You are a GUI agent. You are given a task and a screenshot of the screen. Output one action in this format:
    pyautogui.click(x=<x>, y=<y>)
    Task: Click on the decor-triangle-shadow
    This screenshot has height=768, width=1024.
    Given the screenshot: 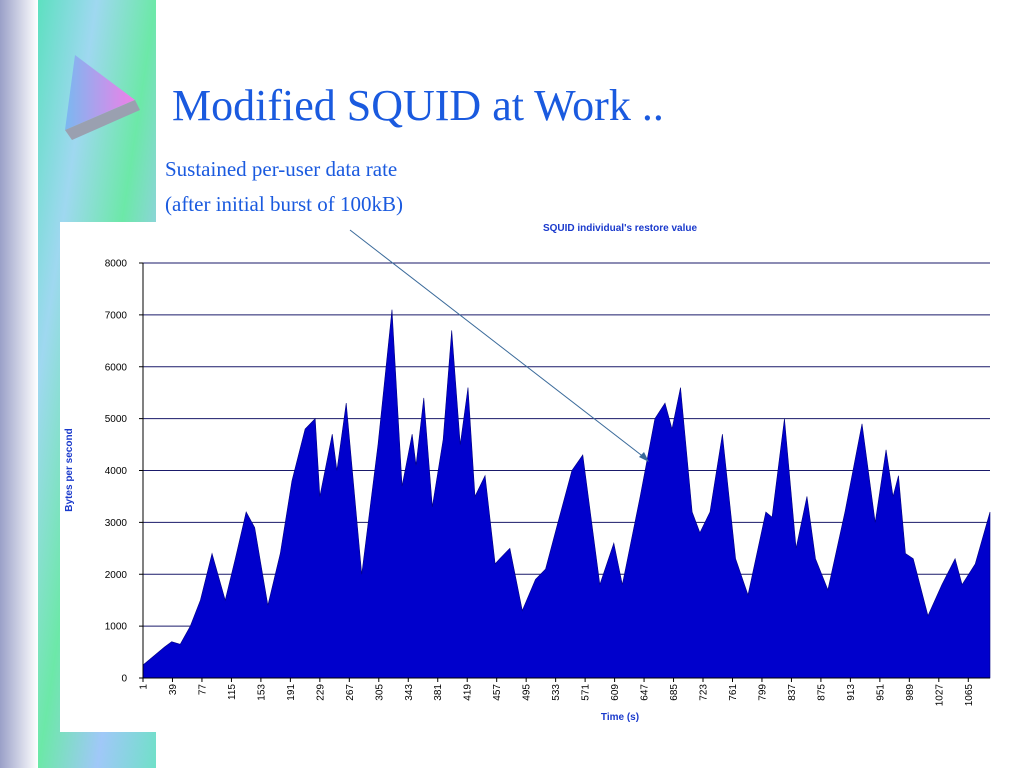 What is the action you would take?
    pyautogui.click(x=102, y=120)
    